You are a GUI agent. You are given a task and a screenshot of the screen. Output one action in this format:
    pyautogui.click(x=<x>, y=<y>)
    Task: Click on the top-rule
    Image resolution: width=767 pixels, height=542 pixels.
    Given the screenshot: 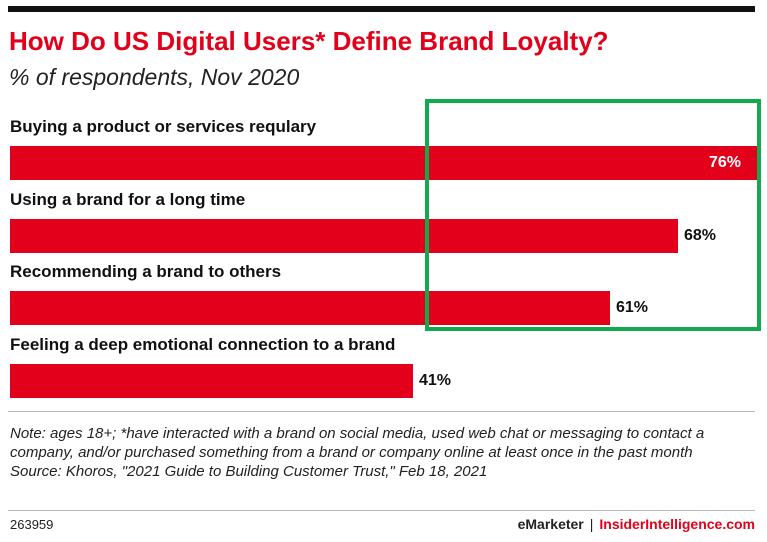 What is the action you would take?
    pyautogui.click(x=381, y=9)
    